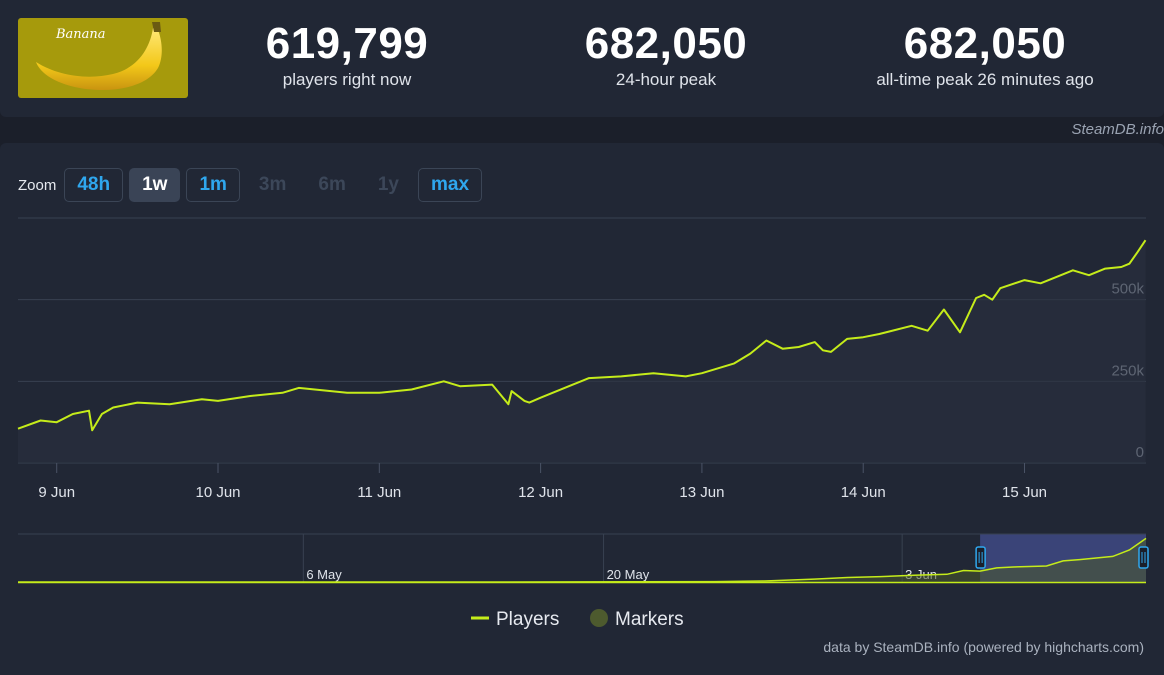 Image resolution: width=1164 pixels, height=675 pixels. I want to click on zoom-max-button: max, so click(450, 185).